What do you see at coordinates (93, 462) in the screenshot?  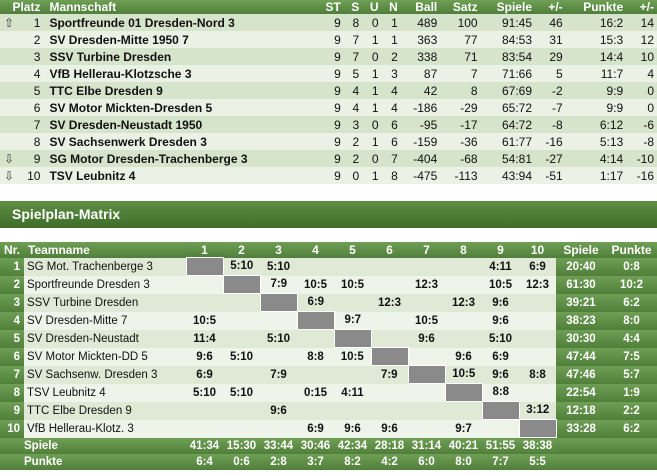 I see `footer-label: Punkte` at bounding box center [93, 462].